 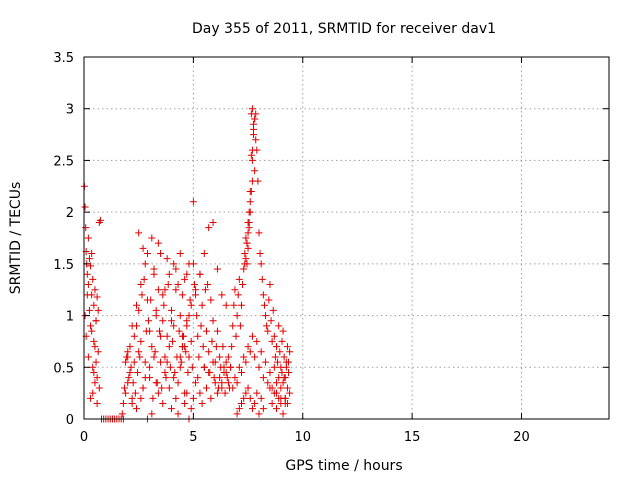 What do you see at coordinates (84, 437) in the screenshot?
I see `x-tick-label: 0` at bounding box center [84, 437].